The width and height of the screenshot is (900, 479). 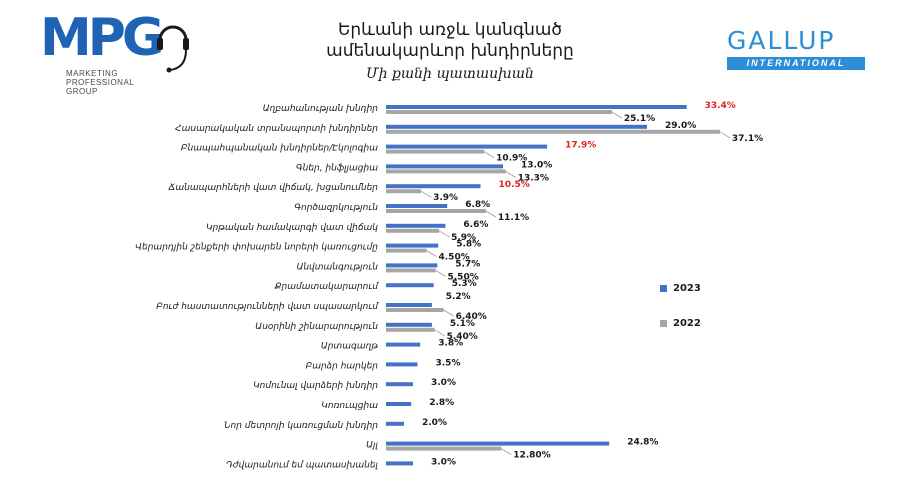 I want to click on category-label: Այլ, so click(x=372, y=446).